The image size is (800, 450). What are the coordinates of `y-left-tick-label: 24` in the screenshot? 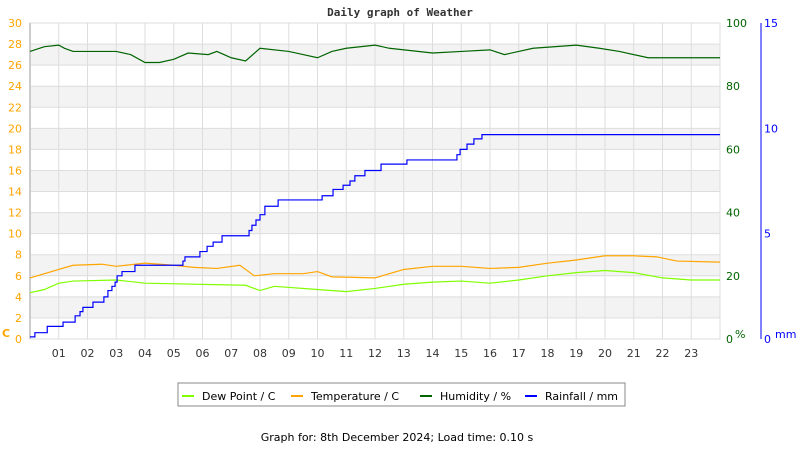 It's located at (15, 86).